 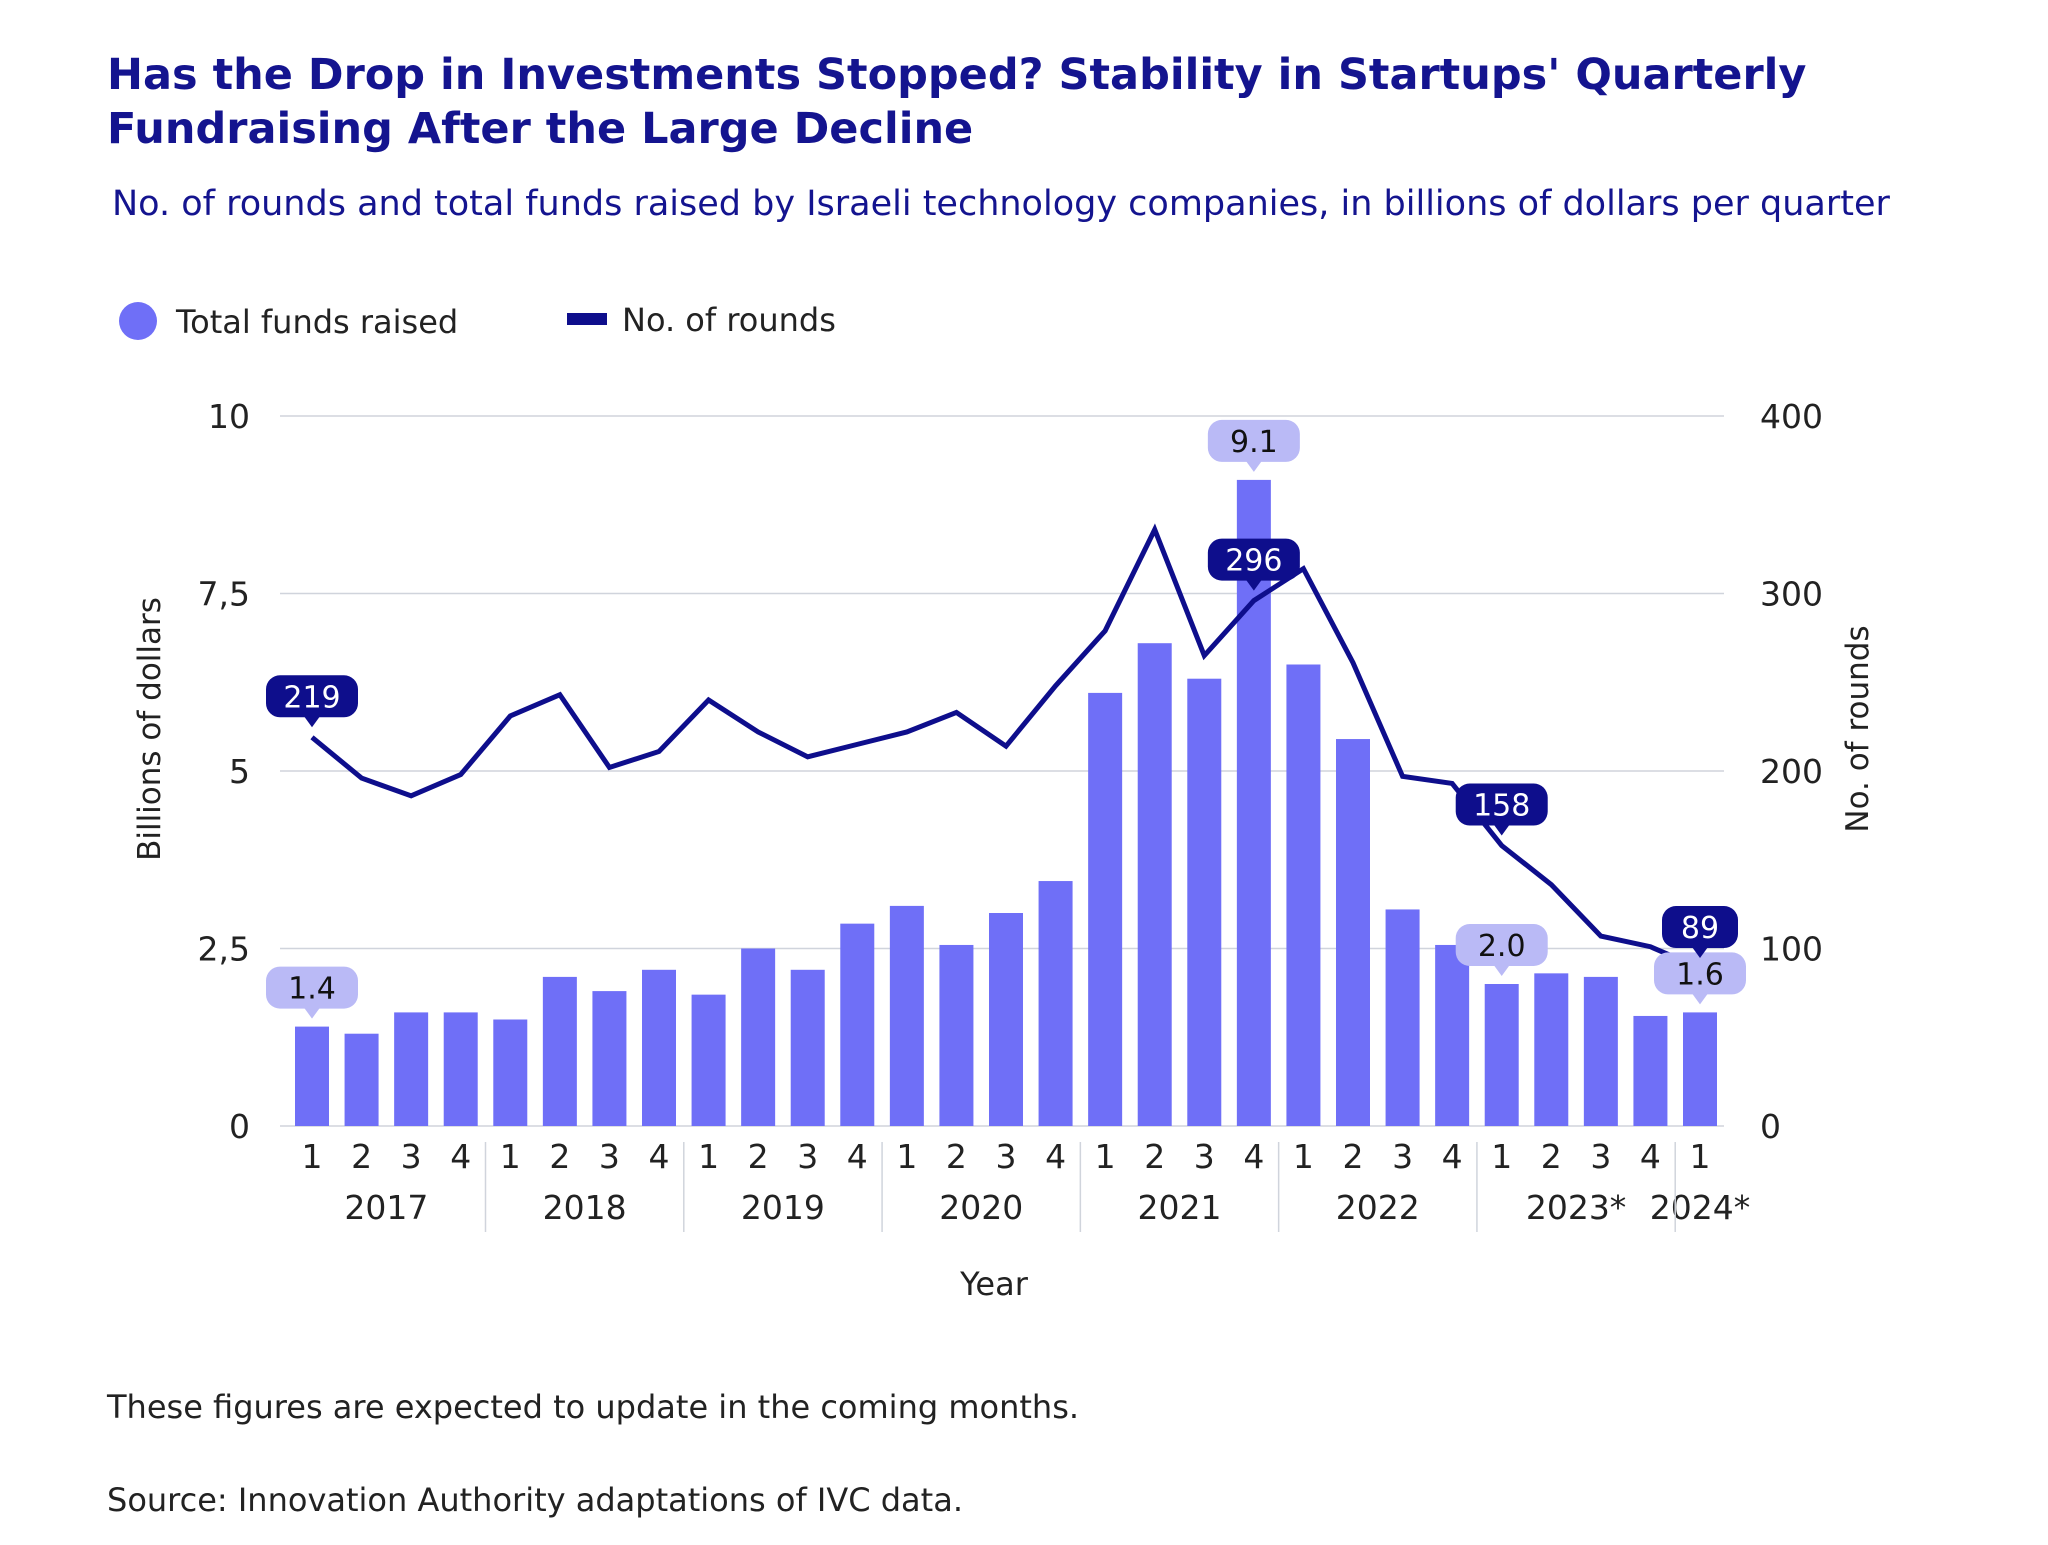 I want to click on y-tick-label: 2,5, so click(x=224, y=949).